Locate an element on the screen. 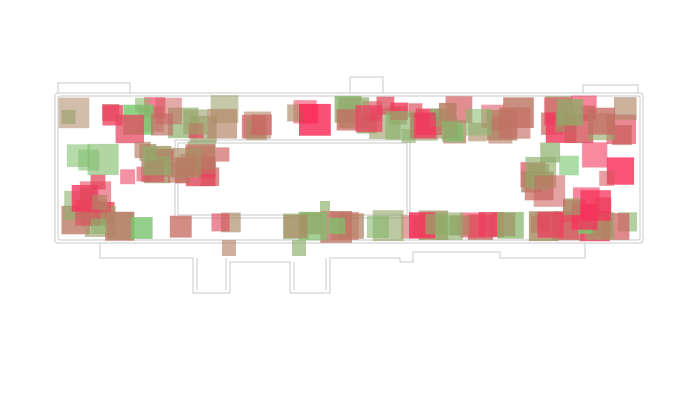  stairs is located at coordinates (261, 274).